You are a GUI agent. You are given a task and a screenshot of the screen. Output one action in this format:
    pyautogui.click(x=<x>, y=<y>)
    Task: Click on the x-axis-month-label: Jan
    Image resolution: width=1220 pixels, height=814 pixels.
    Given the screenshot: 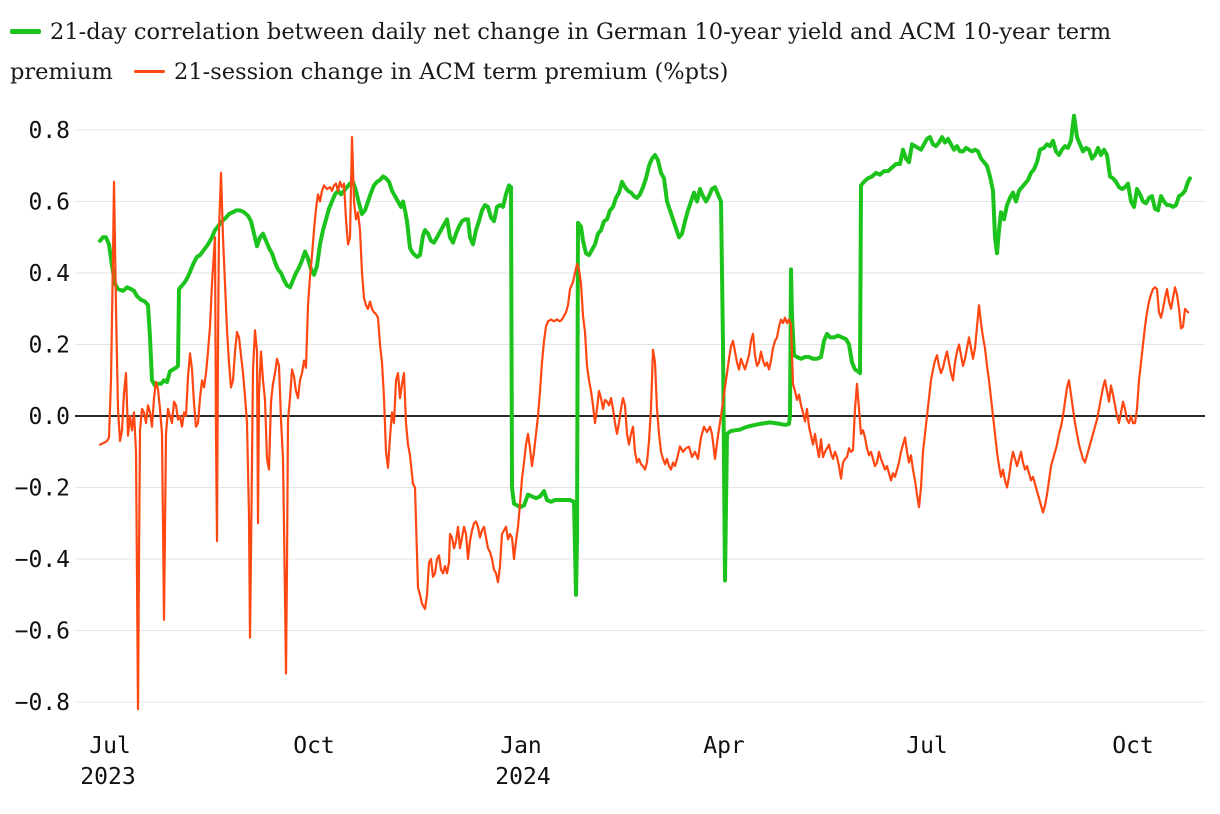 What is the action you would take?
    pyautogui.click(x=521, y=746)
    